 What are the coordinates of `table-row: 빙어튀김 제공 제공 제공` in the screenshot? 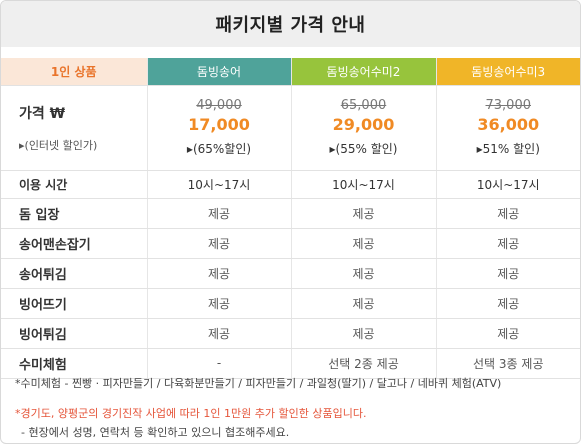 It's located at (290, 333).